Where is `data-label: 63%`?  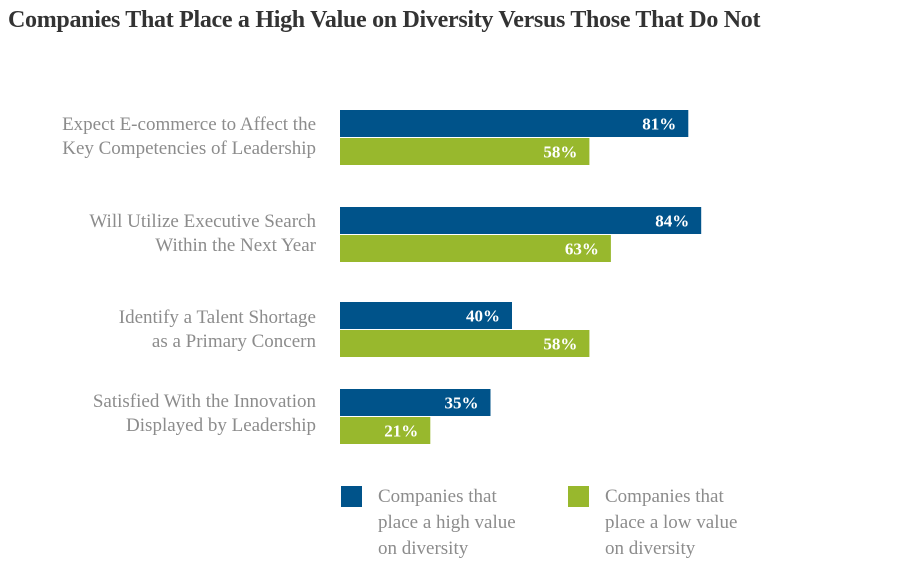 data-label: 63% is located at coordinates (582, 249).